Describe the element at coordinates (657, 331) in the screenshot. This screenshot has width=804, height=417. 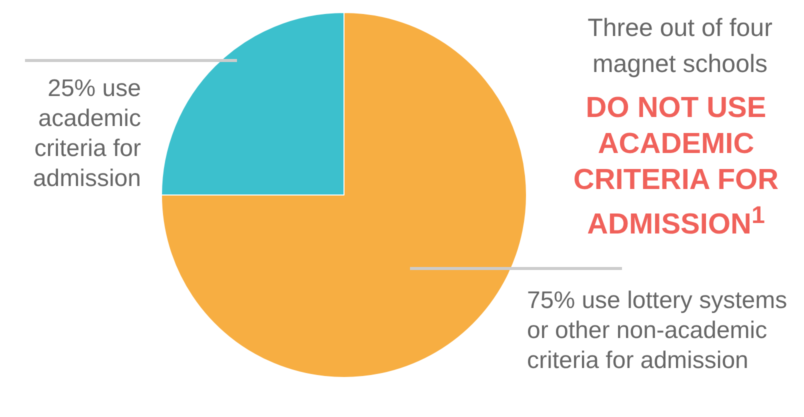
I see `slice-label: 75% use lottery systems or other non-academic criteria for admission` at that location.